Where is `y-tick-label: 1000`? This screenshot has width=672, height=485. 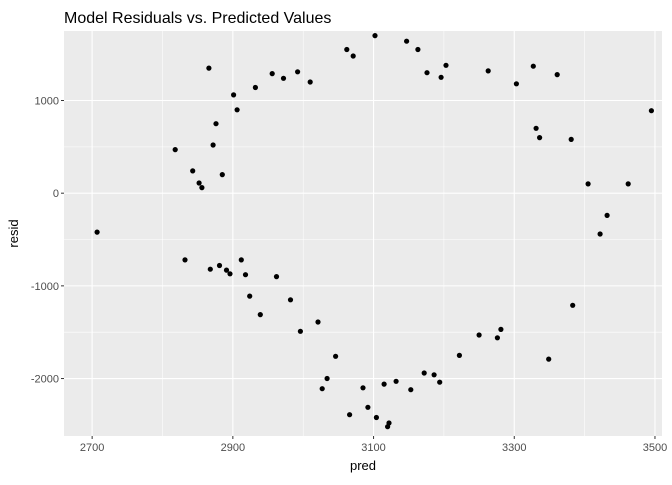
y-tick-label: 1000 is located at coordinates (47, 102).